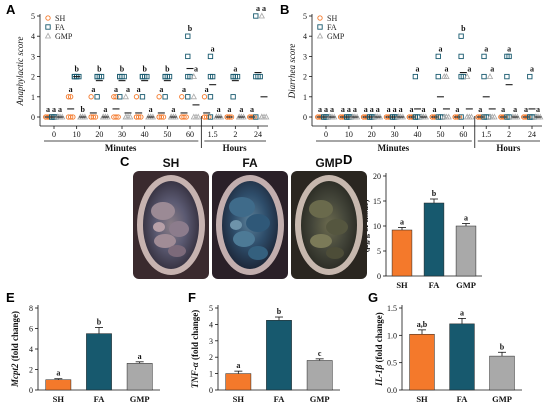 The height and width of the screenshot is (414, 550). What do you see at coordinates (99, 134) in the screenshot?
I see `x-tick-label: 20` at bounding box center [99, 134].